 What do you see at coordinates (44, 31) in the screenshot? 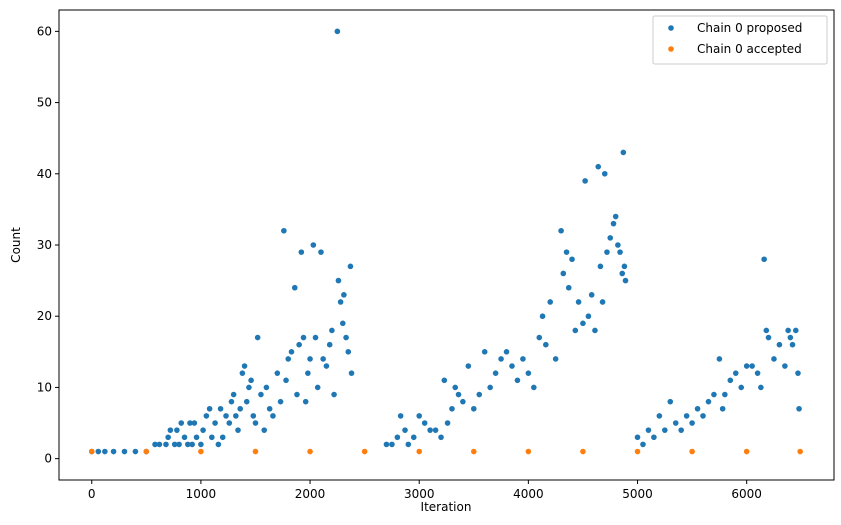
I see `y-tick-label: 60` at bounding box center [44, 31].